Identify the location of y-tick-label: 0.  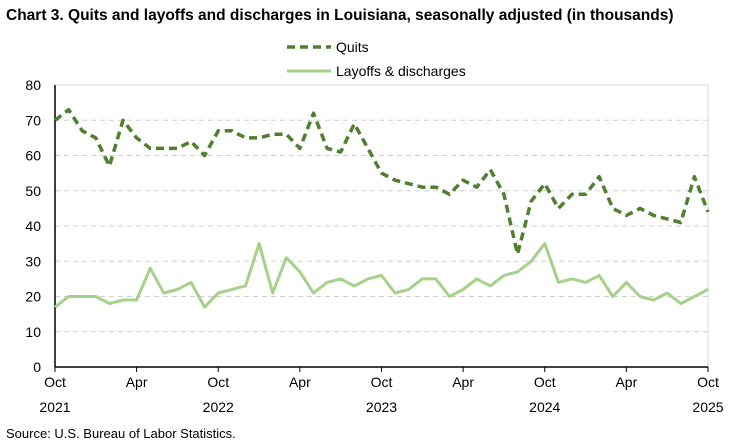
(37, 367).